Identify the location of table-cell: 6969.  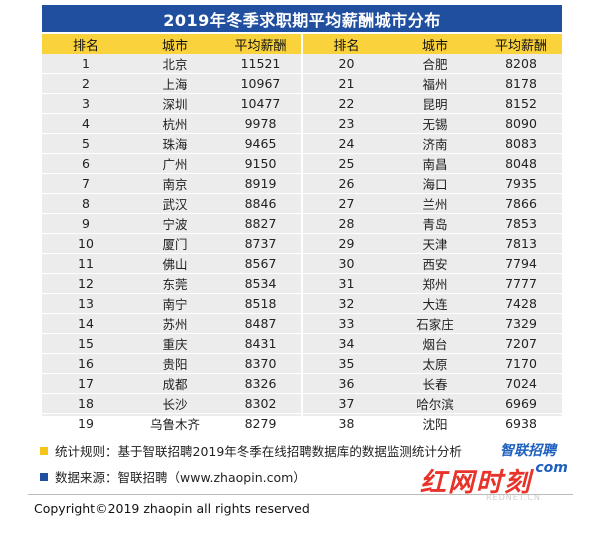
(521, 403).